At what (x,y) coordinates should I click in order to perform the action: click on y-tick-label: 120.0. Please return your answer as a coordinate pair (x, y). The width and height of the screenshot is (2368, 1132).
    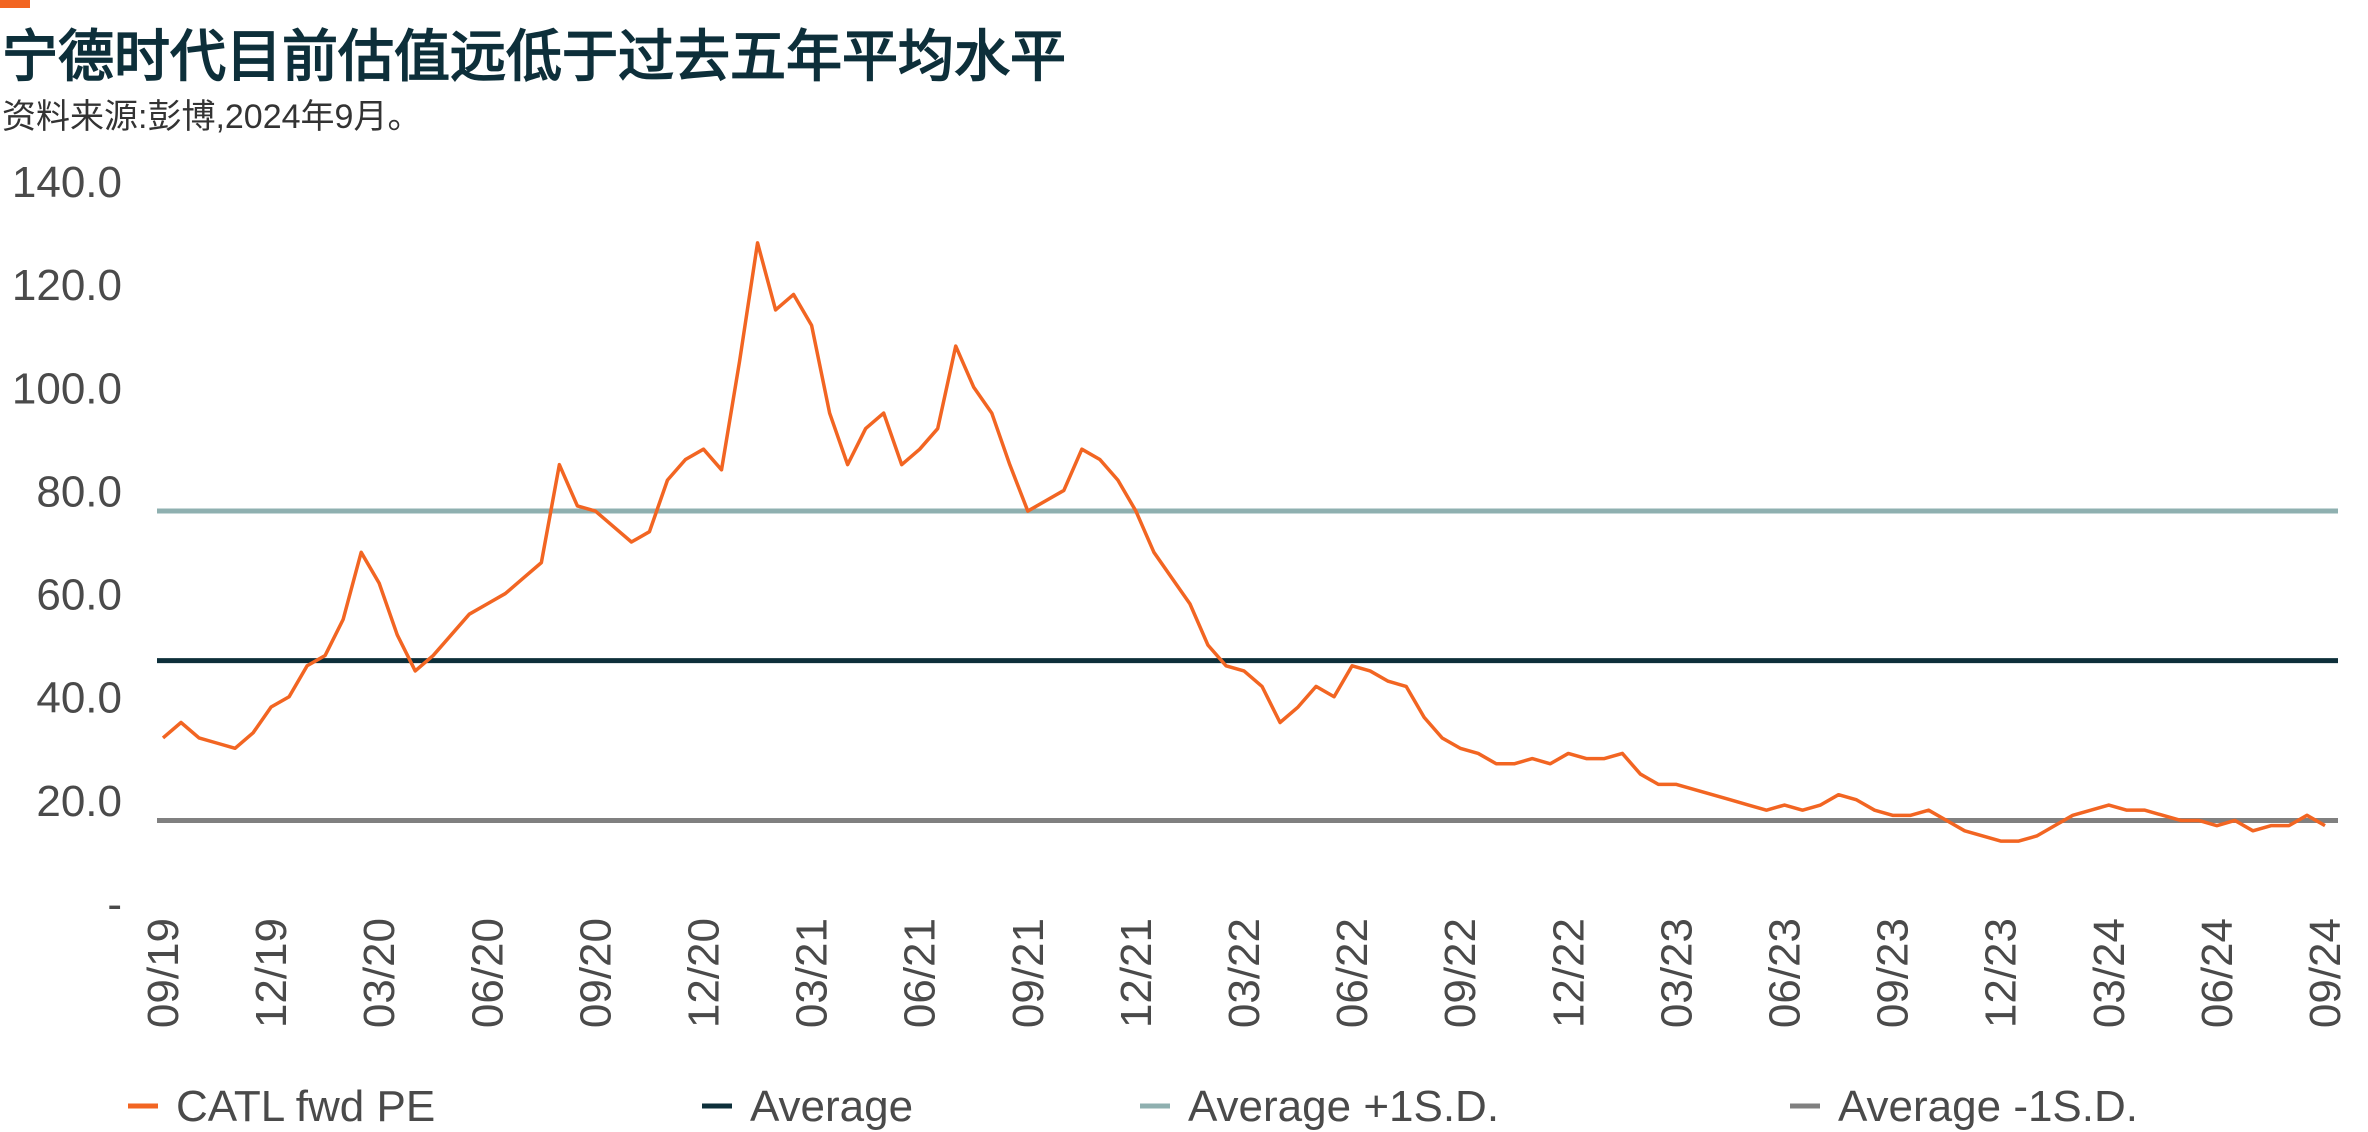
    Looking at the image, I should click on (67, 285).